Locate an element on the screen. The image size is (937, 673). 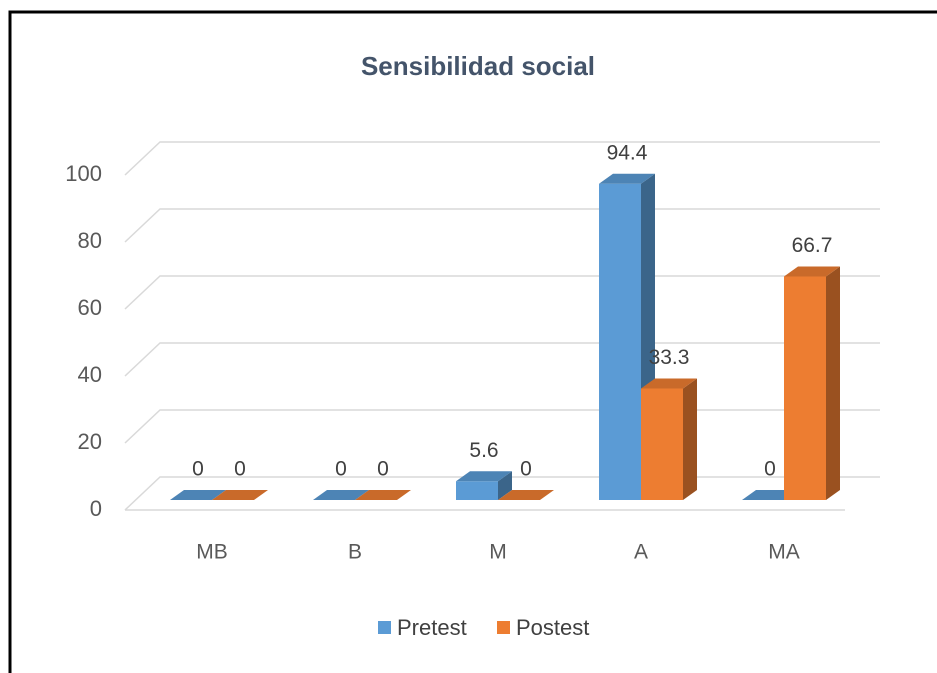
x-tick-label: A is located at coordinates (641, 552).